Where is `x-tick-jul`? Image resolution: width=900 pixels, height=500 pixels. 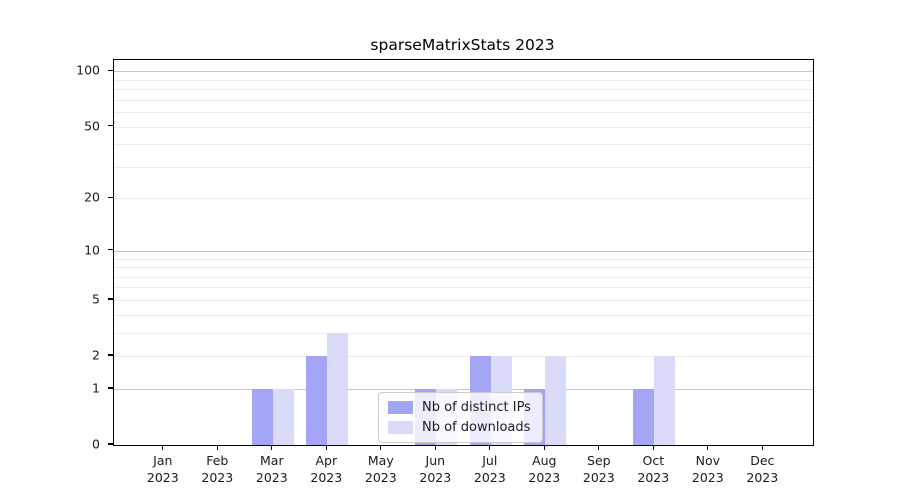 x-tick-jul is located at coordinates (490, 448).